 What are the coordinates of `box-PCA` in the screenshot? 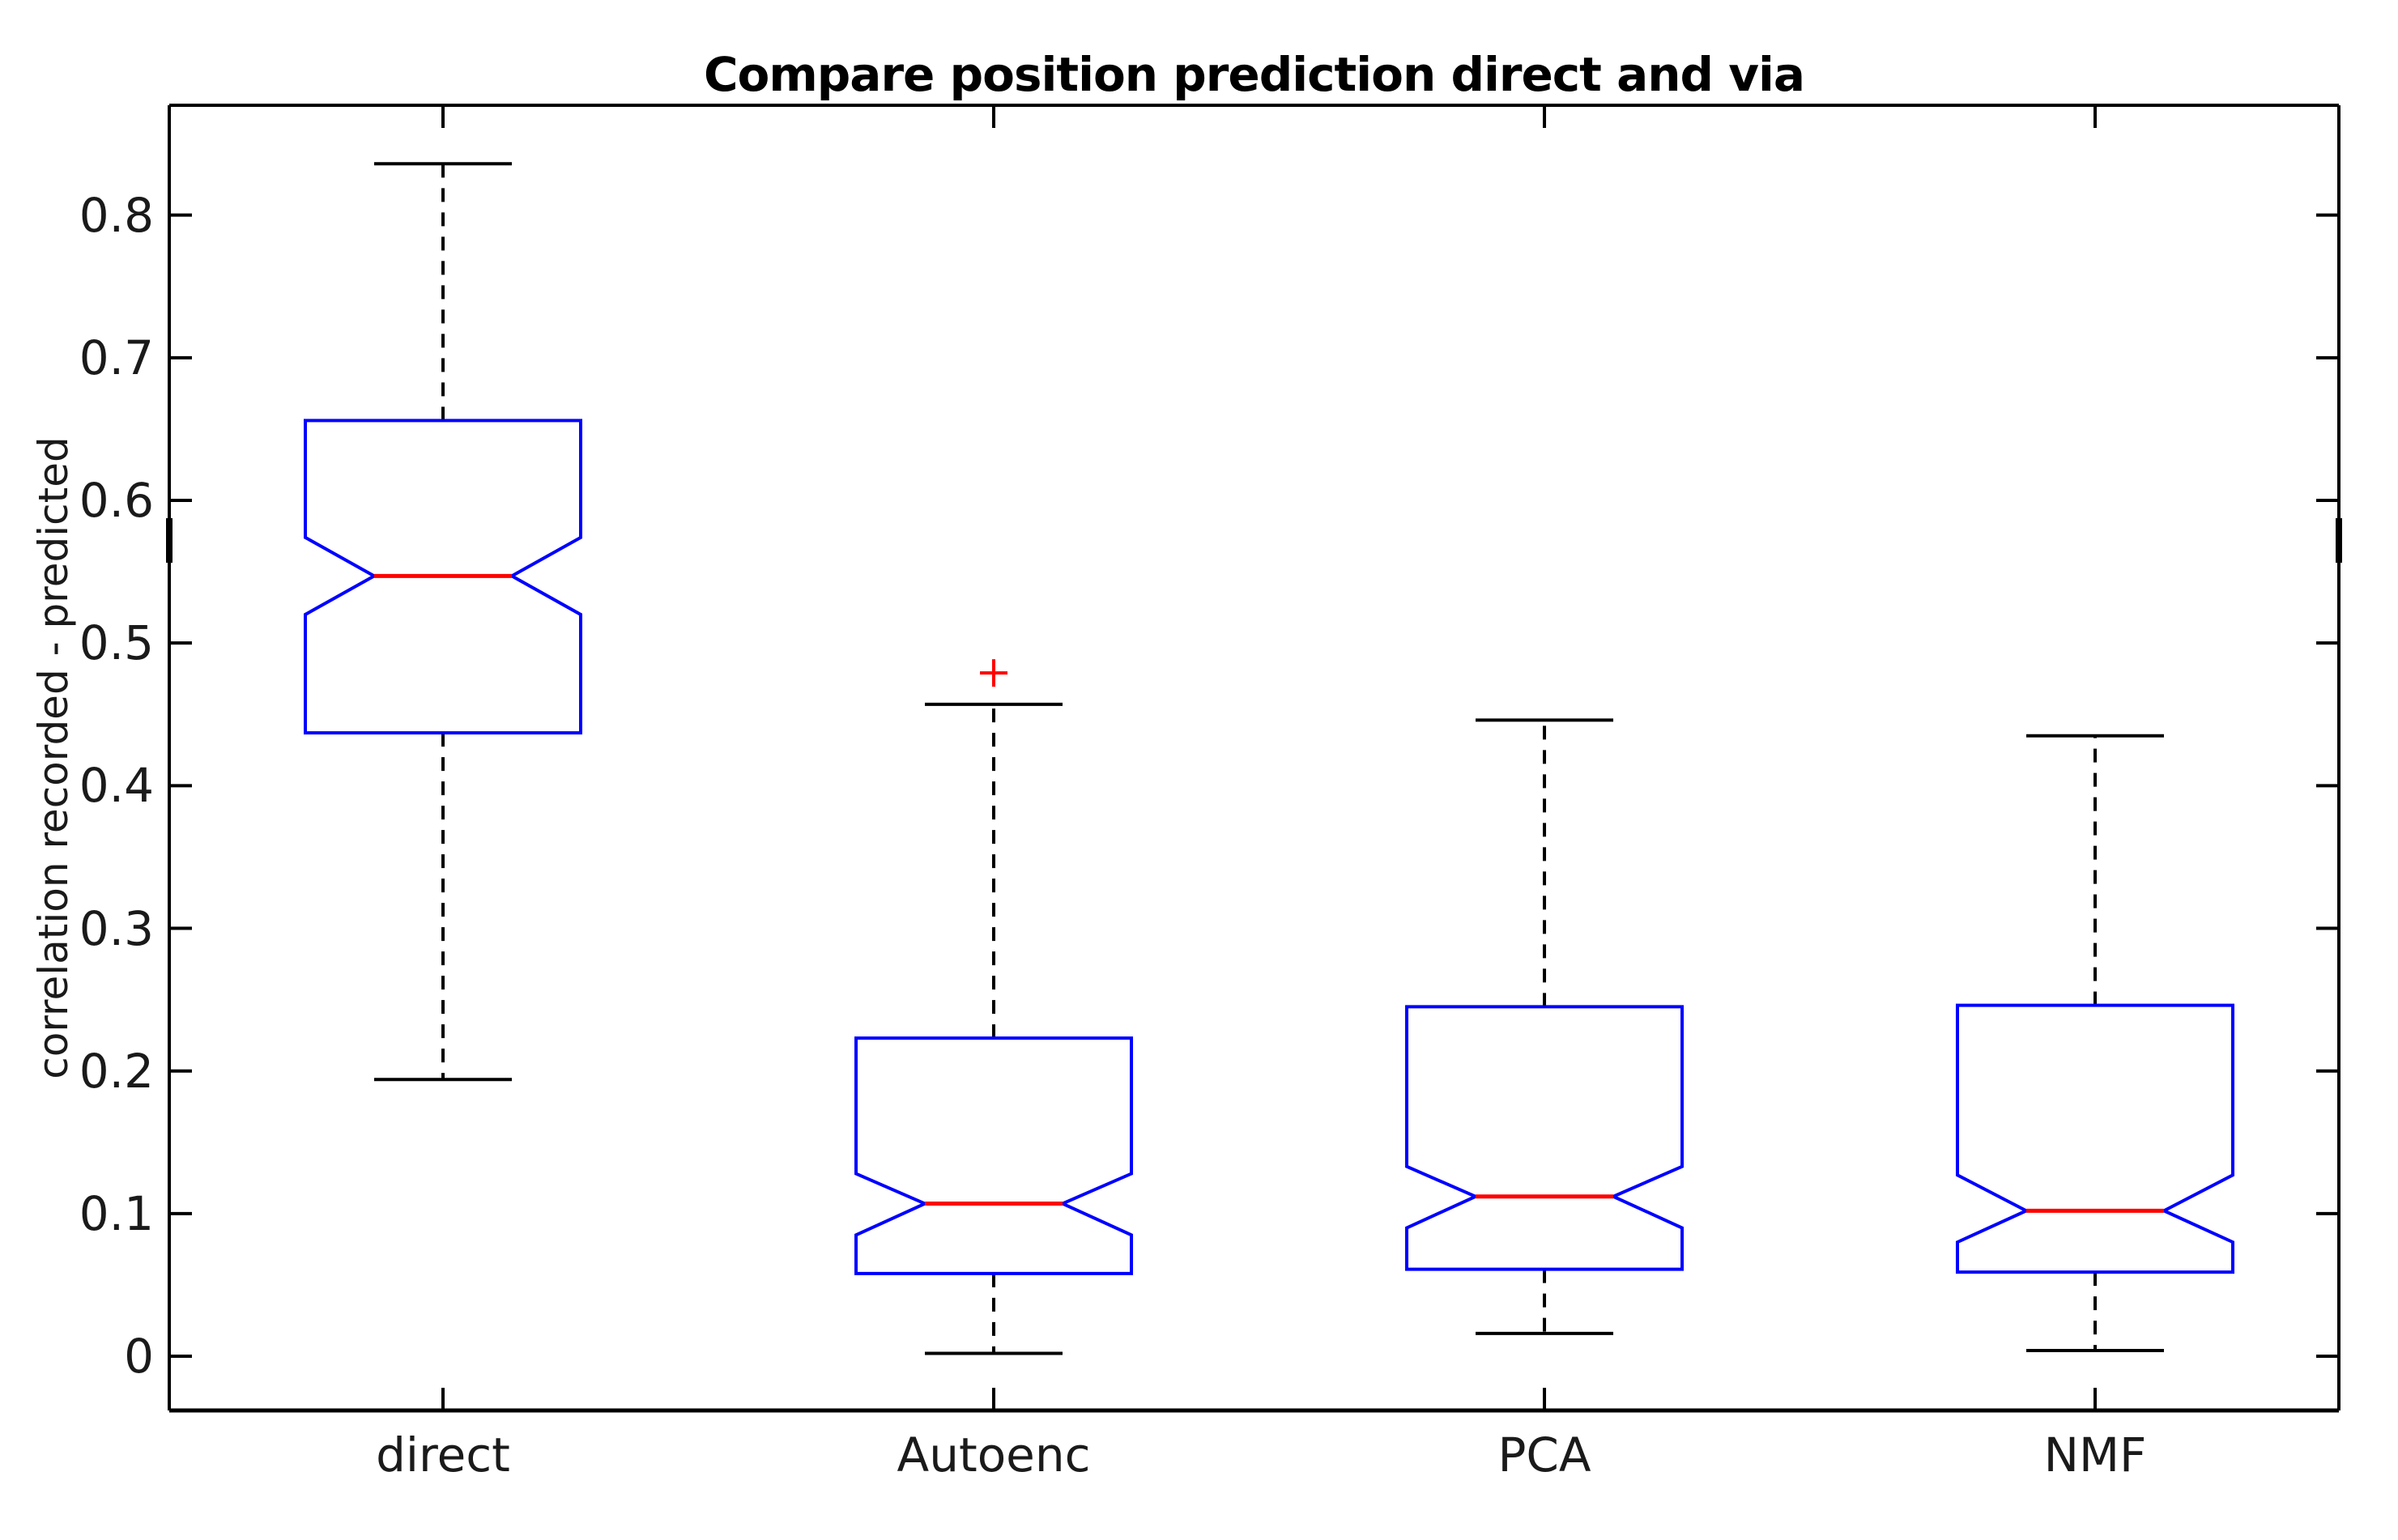 It's located at (1545, 1138).